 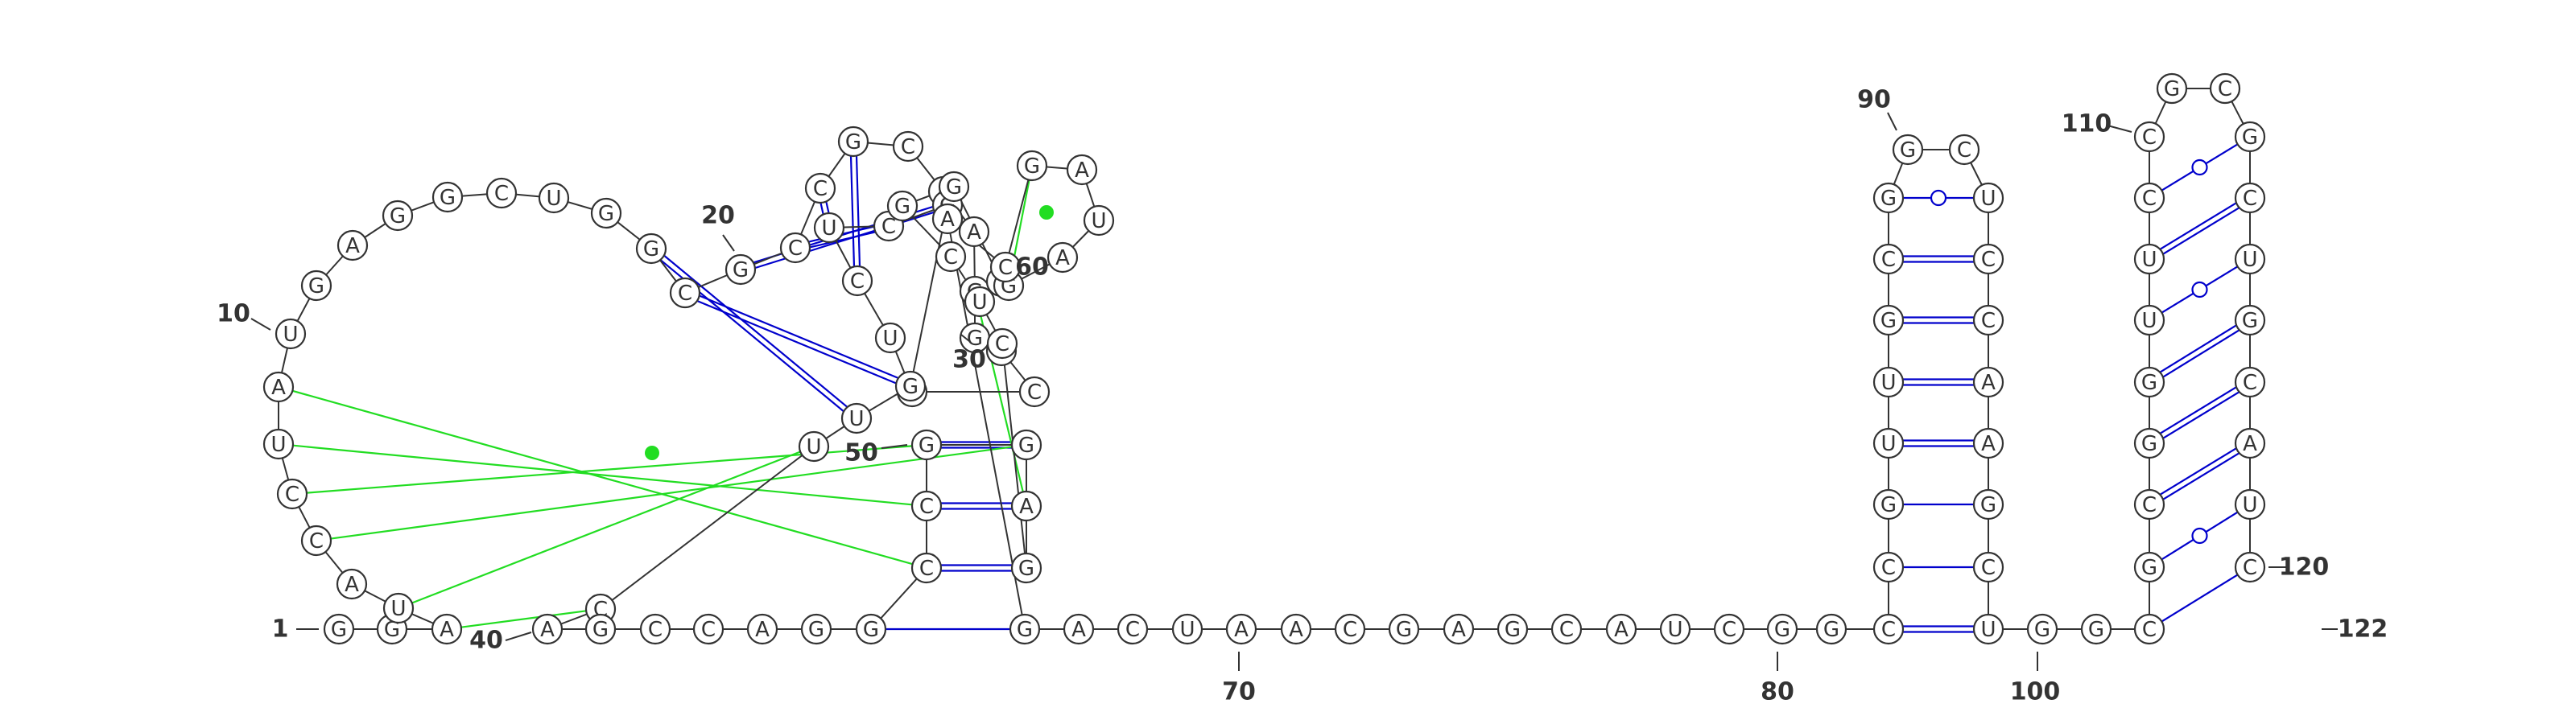 What do you see at coordinates (280, 629) in the screenshot?
I see `position-label: 1` at bounding box center [280, 629].